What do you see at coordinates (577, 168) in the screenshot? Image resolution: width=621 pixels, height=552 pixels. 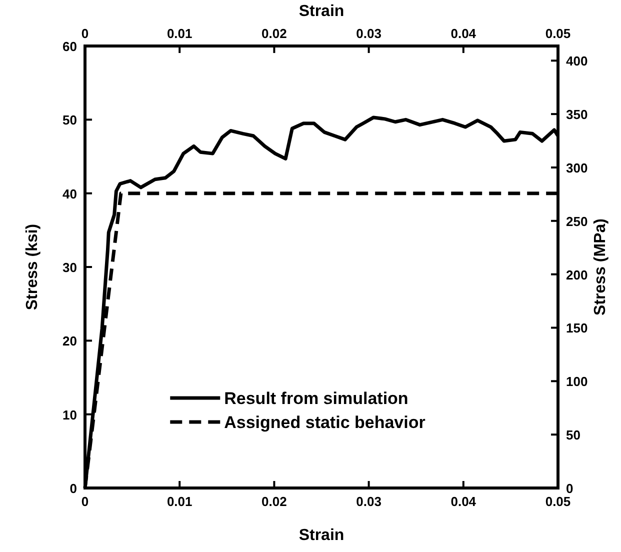 I see `y2-tick-label: 300` at bounding box center [577, 168].